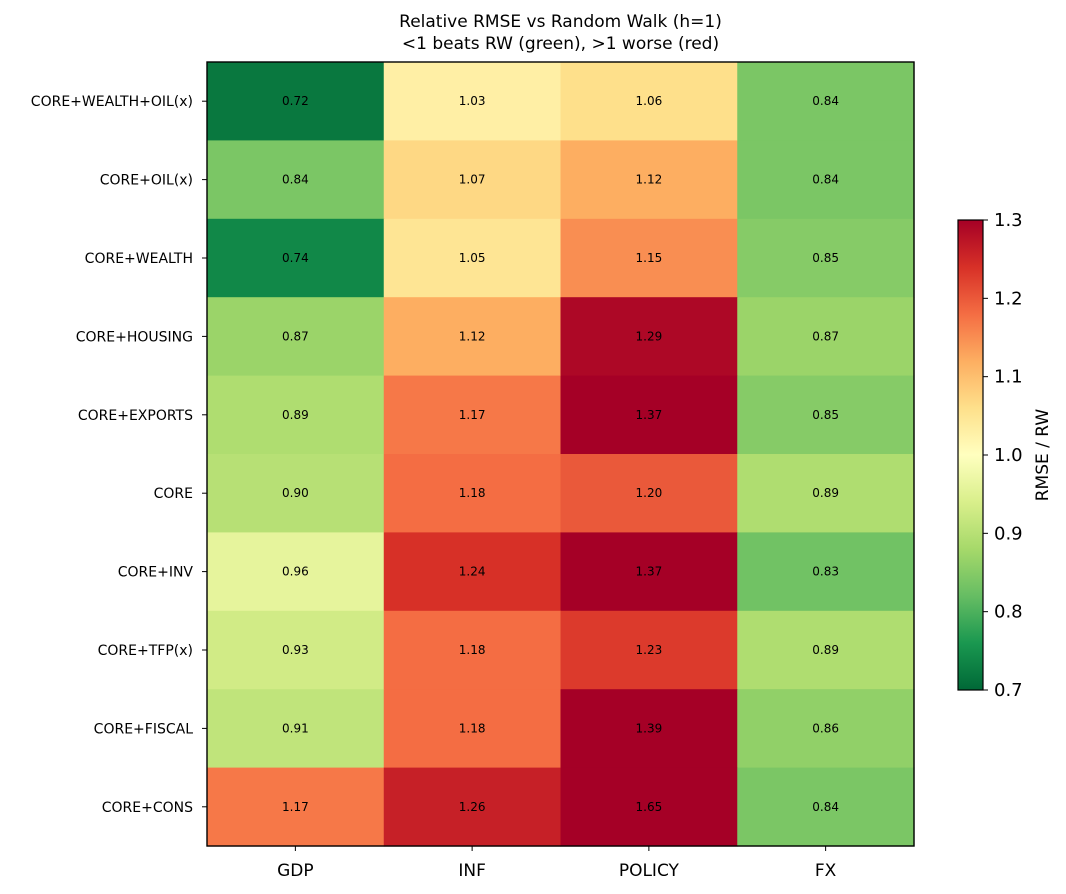 The image size is (1066, 894). What do you see at coordinates (649, 871) in the screenshot?
I see `x-tick-label: POLICY` at bounding box center [649, 871].